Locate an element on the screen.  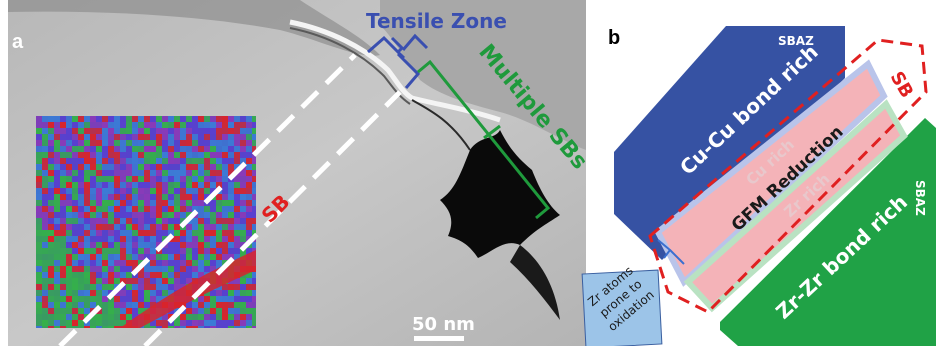
specimen-edge is located at coordinates (395, 71).